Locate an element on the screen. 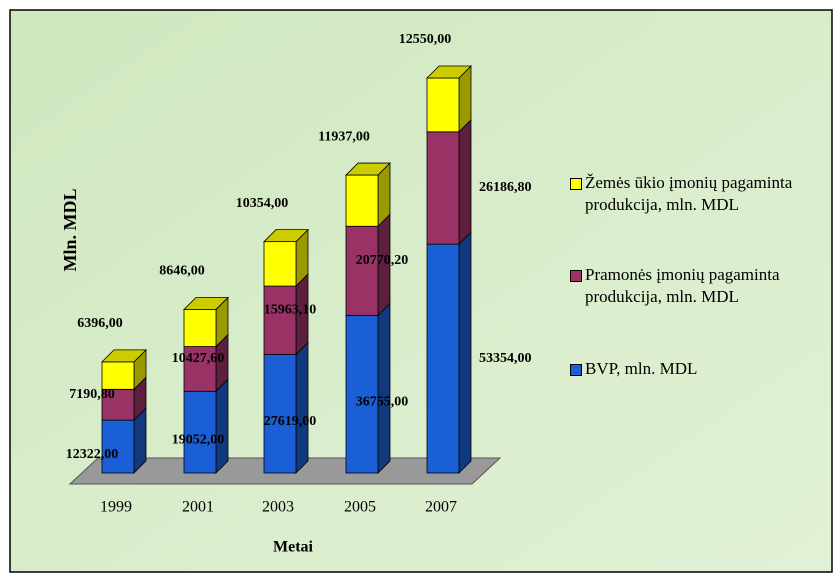 The image size is (840, 583). value-label: 8646,00 is located at coordinates (182, 271).